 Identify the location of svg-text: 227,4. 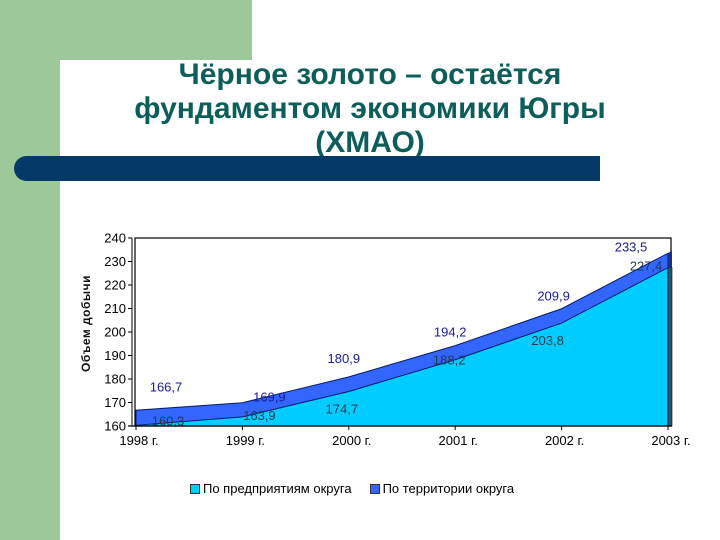
(646, 266).